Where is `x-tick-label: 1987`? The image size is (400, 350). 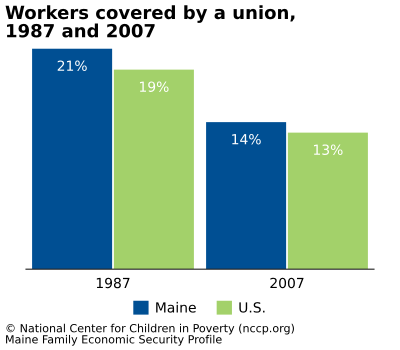 x-tick-label: 1987 is located at coordinates (113, 283).